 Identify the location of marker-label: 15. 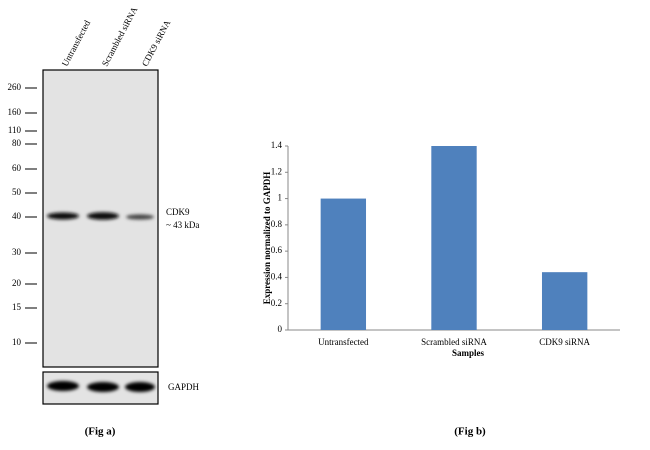
(17, 307).